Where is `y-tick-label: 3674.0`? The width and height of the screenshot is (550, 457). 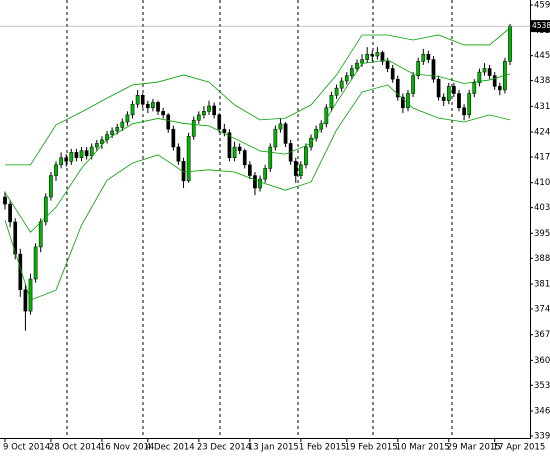
y-tick-label: 3674.0 is located at coordinates (542, 335).